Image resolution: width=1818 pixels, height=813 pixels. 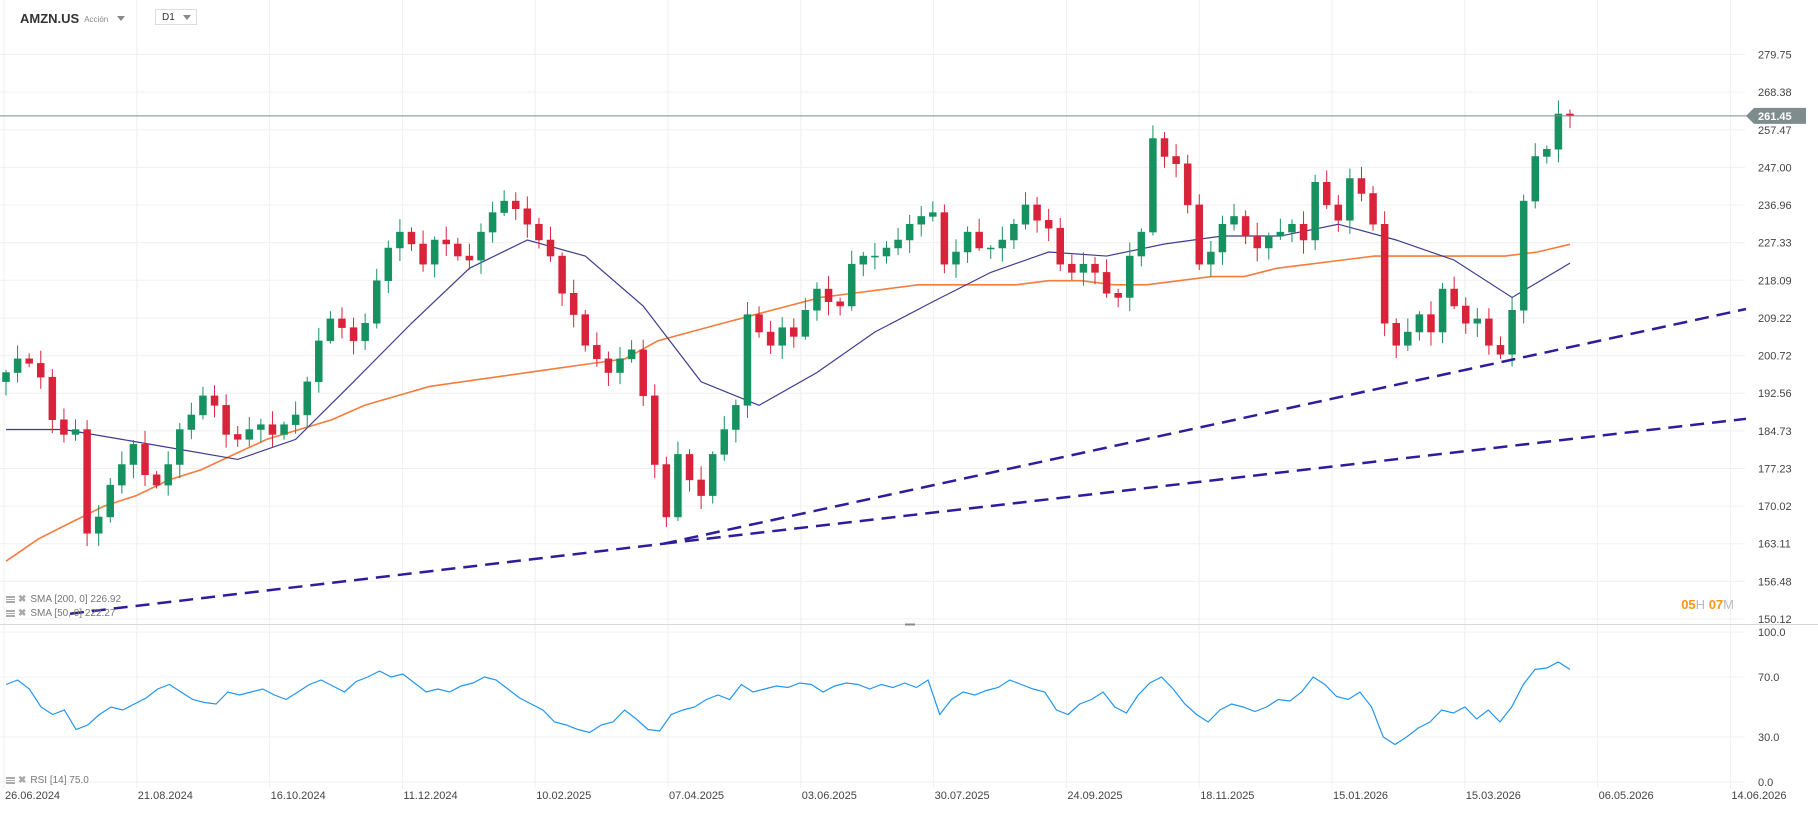 What do you see at coordinates (1775, 168) in the screenshot?
I see `price-tick-label: 247.00` at bounding box center [1775, 168].